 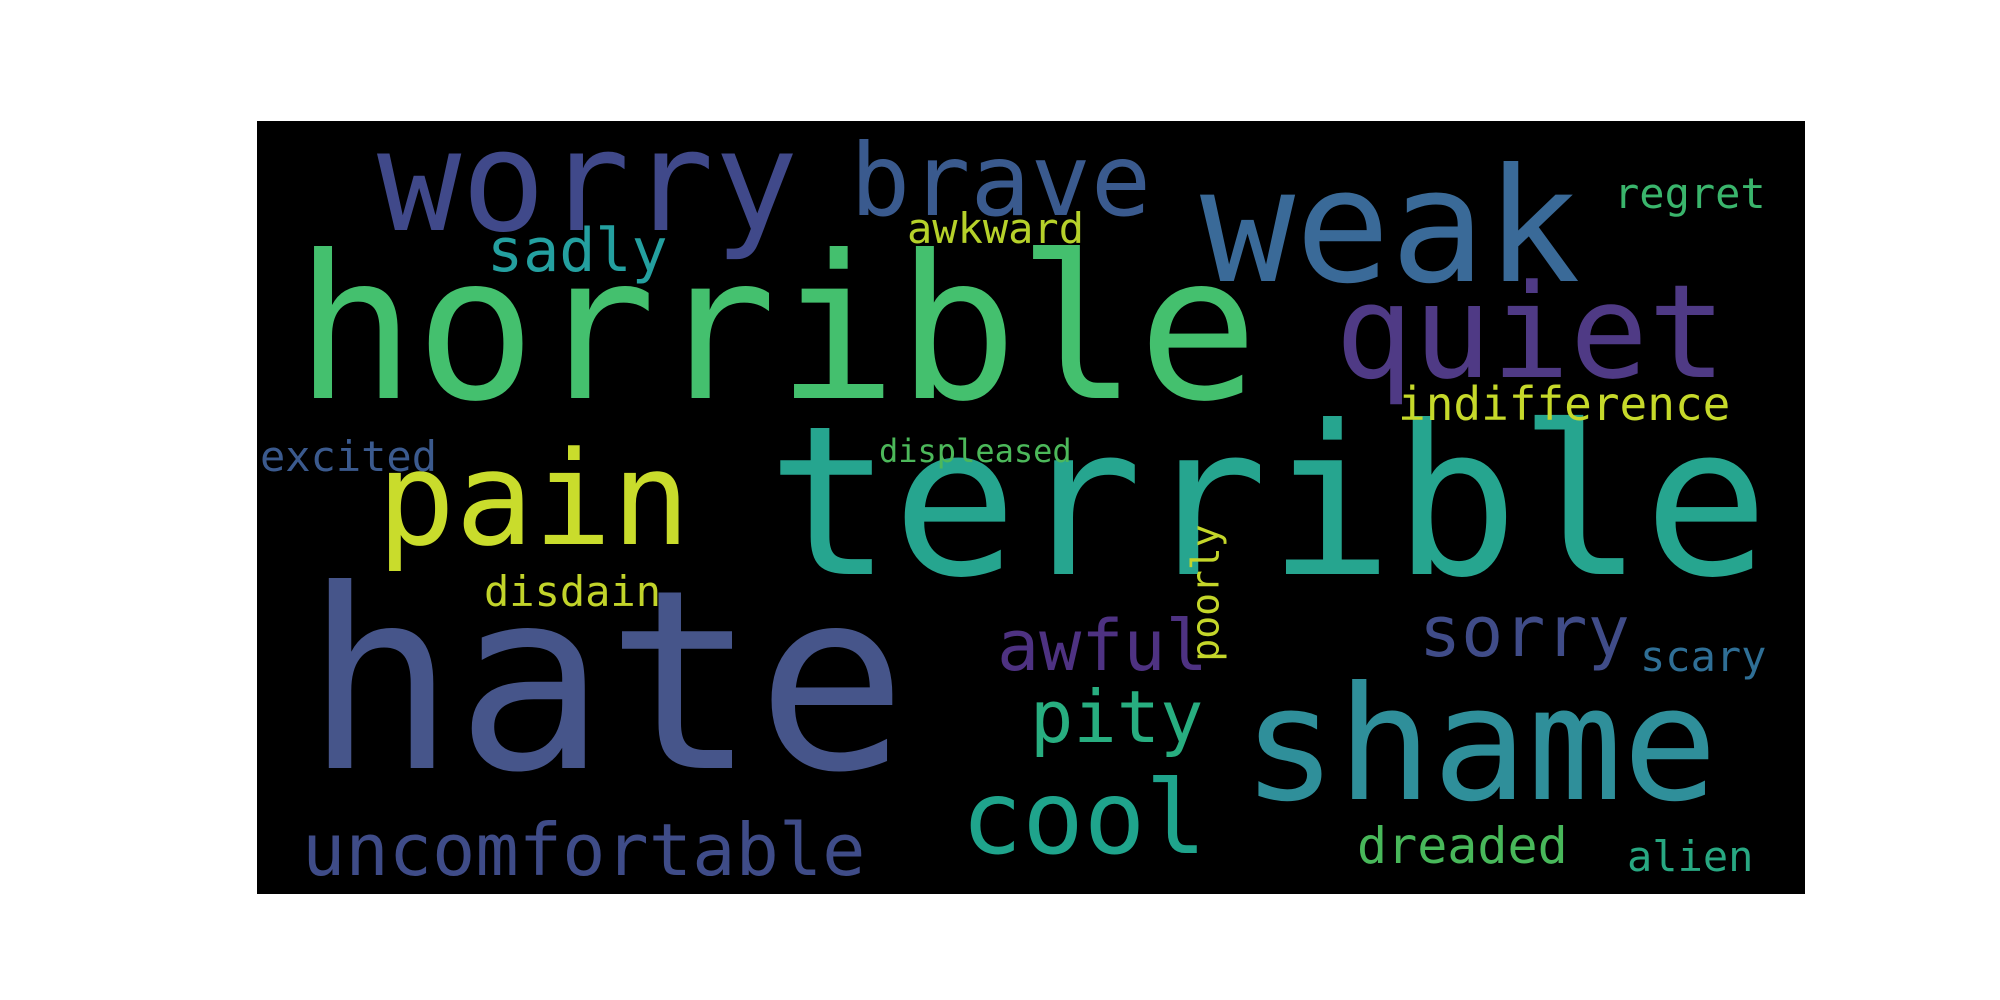 I want to click on word-pity: pity, so click(x=1117, y=717).